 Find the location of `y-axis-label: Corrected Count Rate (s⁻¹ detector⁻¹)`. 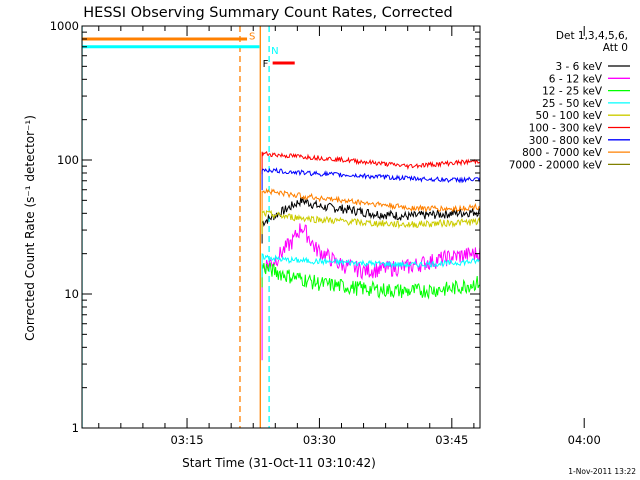

y-axis-label: Corrected Count Rate (s⁻¹ detector⁻¹) is located at coordinates (30, 228).